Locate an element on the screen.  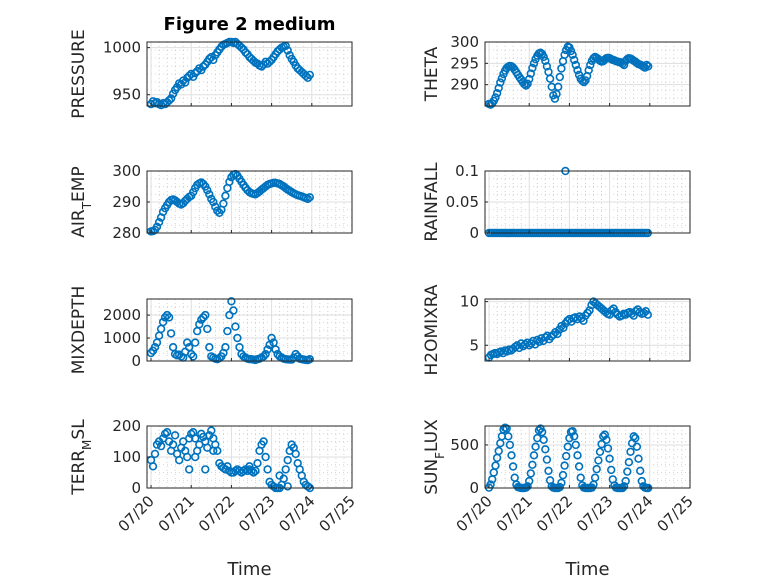
y-tick-label: 200 is located at coordinates (126, 426).